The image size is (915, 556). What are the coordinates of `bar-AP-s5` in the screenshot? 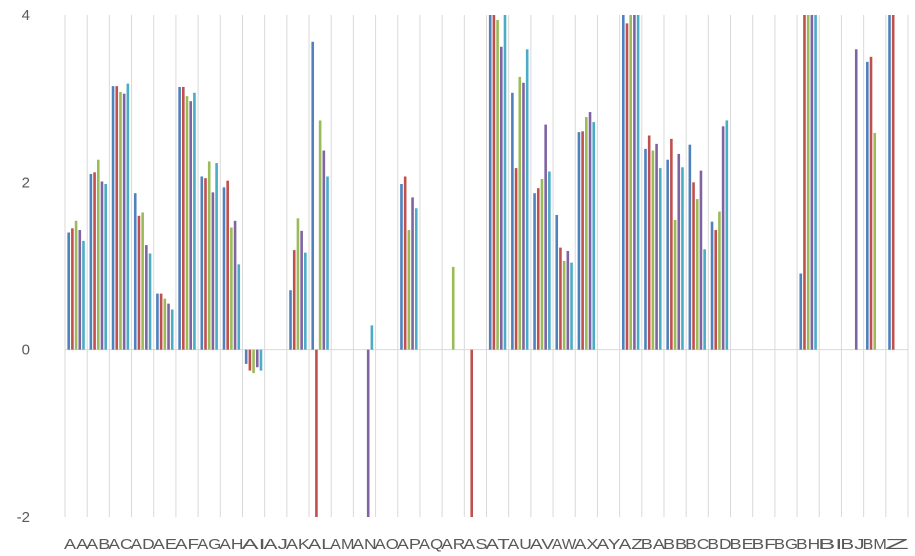 It's located at (416, 279).